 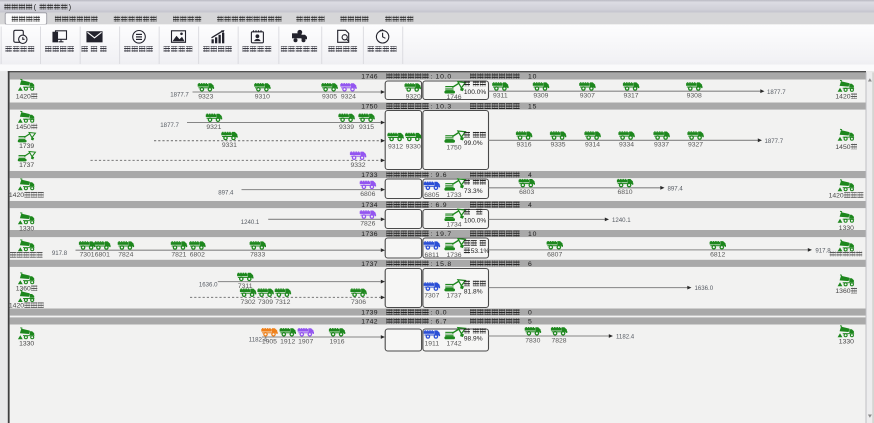 I want to click on svg-text: 6807, so click(x=554, y=254).